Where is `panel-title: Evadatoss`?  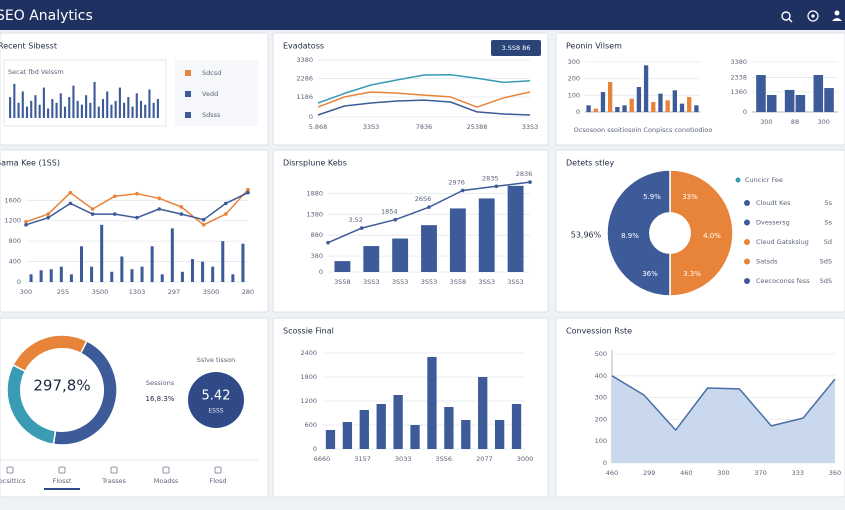 panel-title: Evadatoss is located at coordinates (303, 46).